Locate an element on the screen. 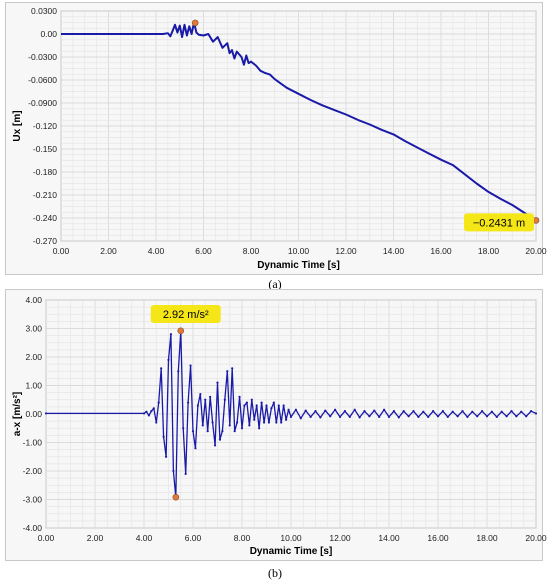  y-tick-label: -0.0900 is located at coordinates (42, 103).